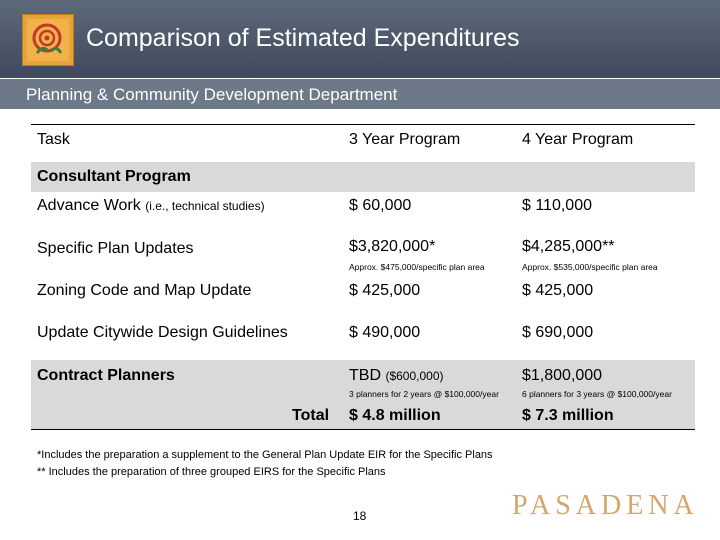 This screenshot has width=720, height=540. I want to click on total-band, so click(363, 415).